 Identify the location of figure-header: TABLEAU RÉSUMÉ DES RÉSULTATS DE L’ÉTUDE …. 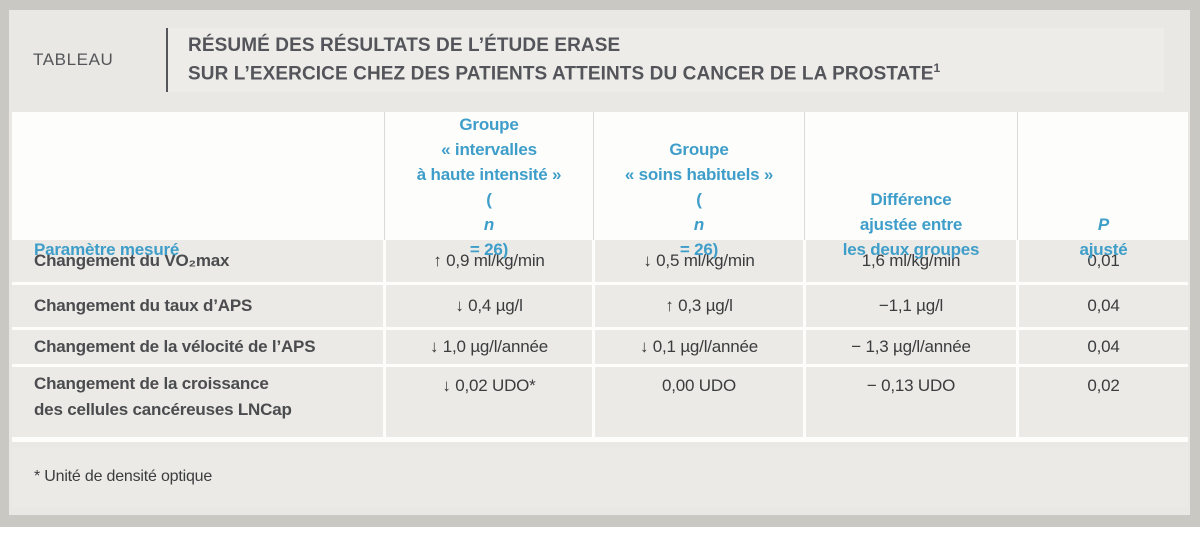
(598, 60).